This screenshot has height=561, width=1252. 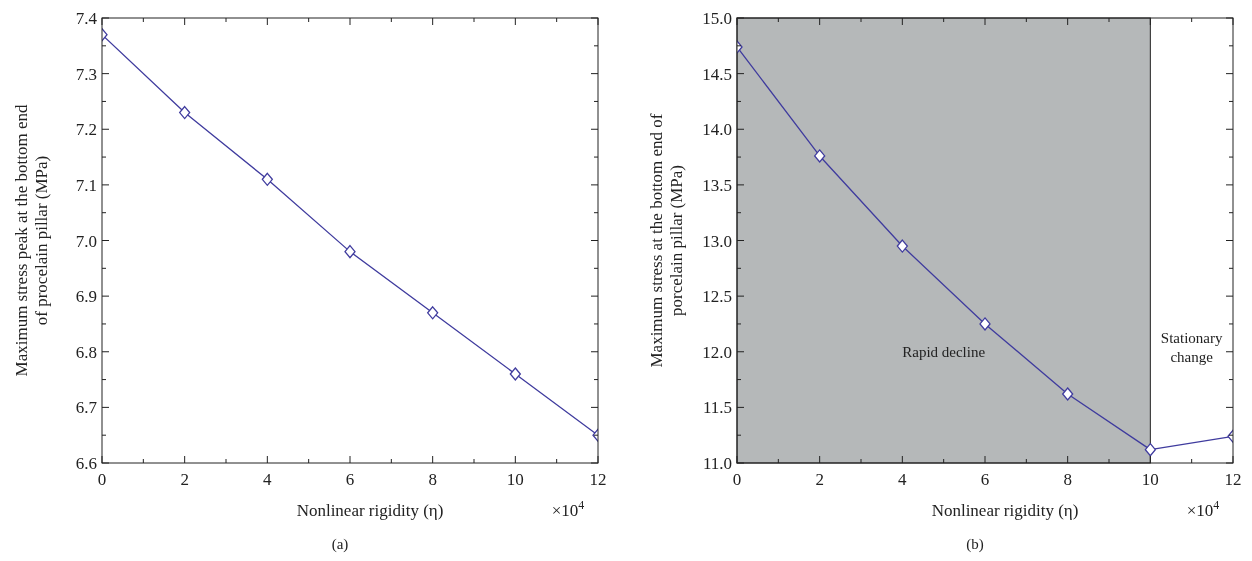 What do you see at coordinates (86, 130) in the screenshot?
I see `y-tick-label: 7.2` at bounding box center [86, 130].